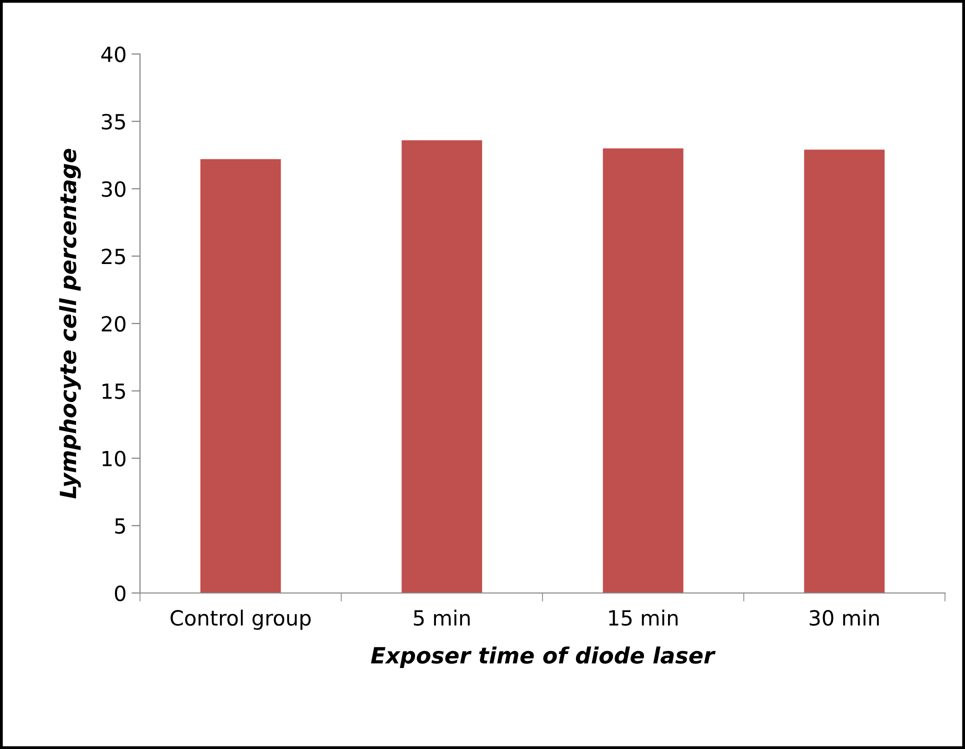 The width and height of the screenshot is (965, 749). Describe the element at coordinates (114, 324) in the screenshot. I see `y-tick-label: 20` at that location.